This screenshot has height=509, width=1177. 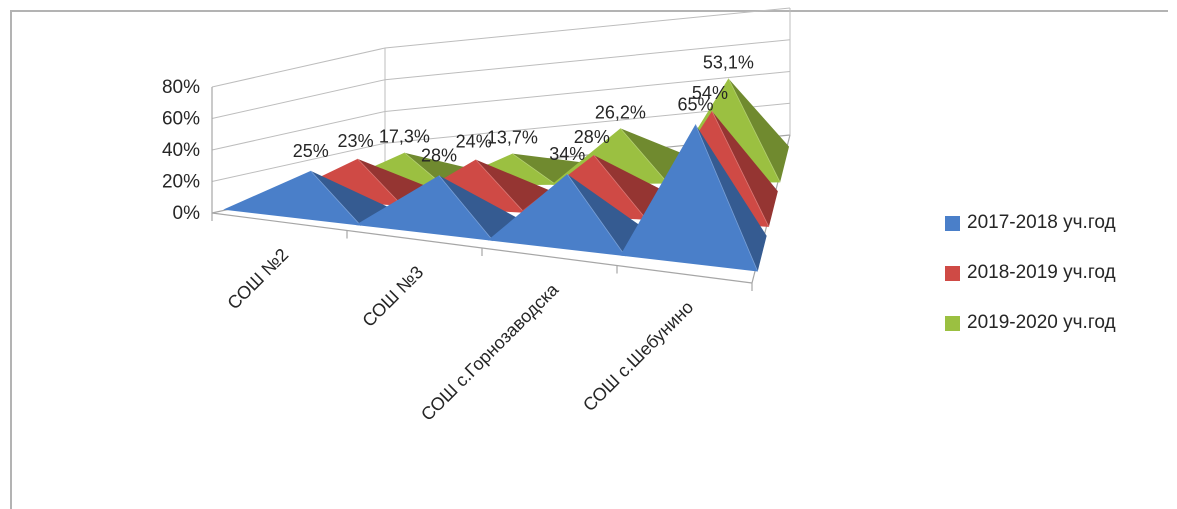 I want to click on y-tick-label-3: 60%, so click(x=181, y=119).